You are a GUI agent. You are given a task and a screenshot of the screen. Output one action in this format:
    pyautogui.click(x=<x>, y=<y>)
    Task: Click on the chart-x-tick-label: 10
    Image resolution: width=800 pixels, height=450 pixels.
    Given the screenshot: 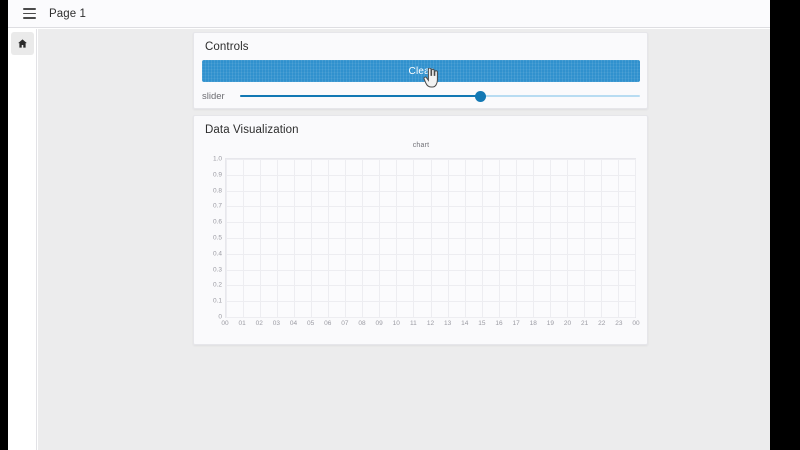 What is the action you would take?
    pyautogui.click(x=396, y=323)
    